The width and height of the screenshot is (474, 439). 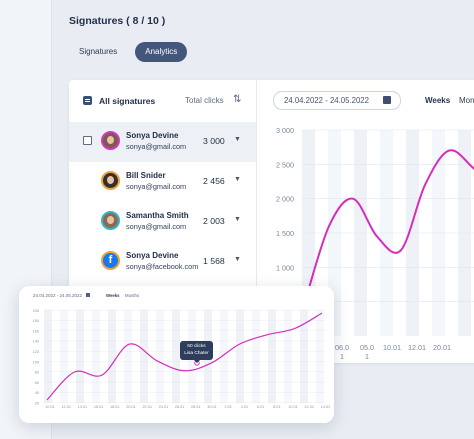 What do you see at coordinates (162, 266) in the screenshot?
I see `signature-email: sonya@facebook.com` at bounding box center [162, 266].